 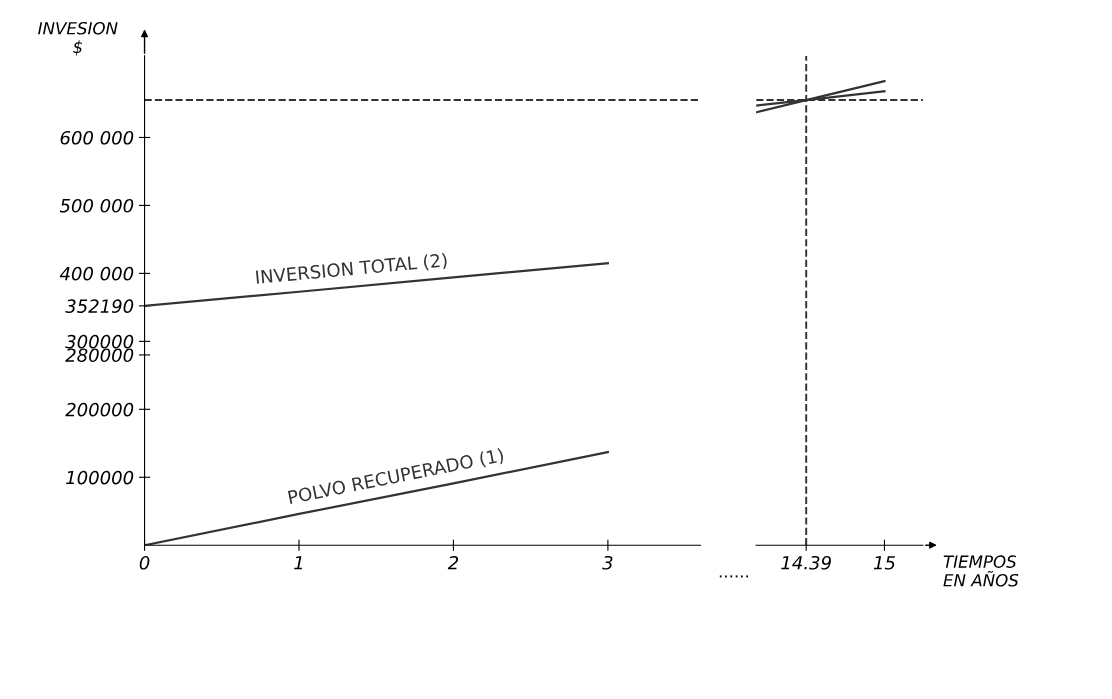 I want to click on text: INVERSION TOTAL (2), so click(x=351, y=269).